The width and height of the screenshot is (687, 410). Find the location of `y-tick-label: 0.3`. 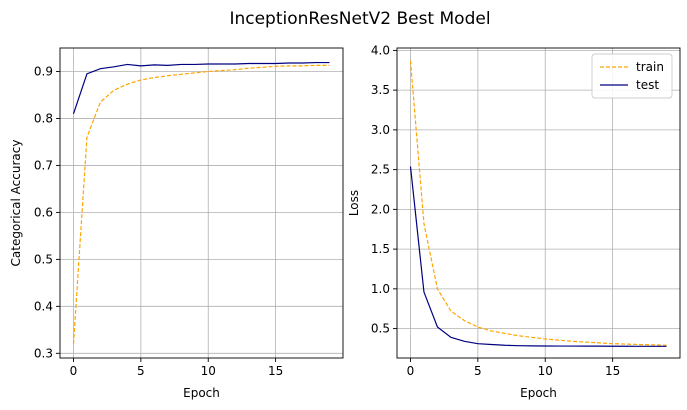

y-tick-label: 0.3 is located at coordinates (43, 353).